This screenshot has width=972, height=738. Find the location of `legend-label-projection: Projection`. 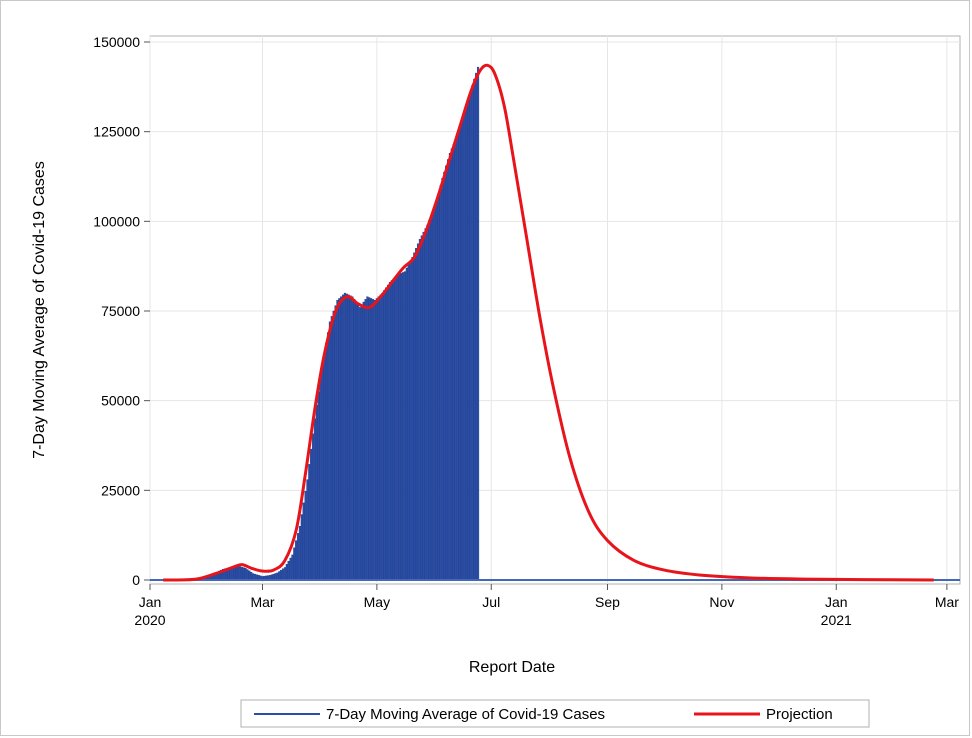

legend-label-projection: Projection is located at coordinates (799, 714).